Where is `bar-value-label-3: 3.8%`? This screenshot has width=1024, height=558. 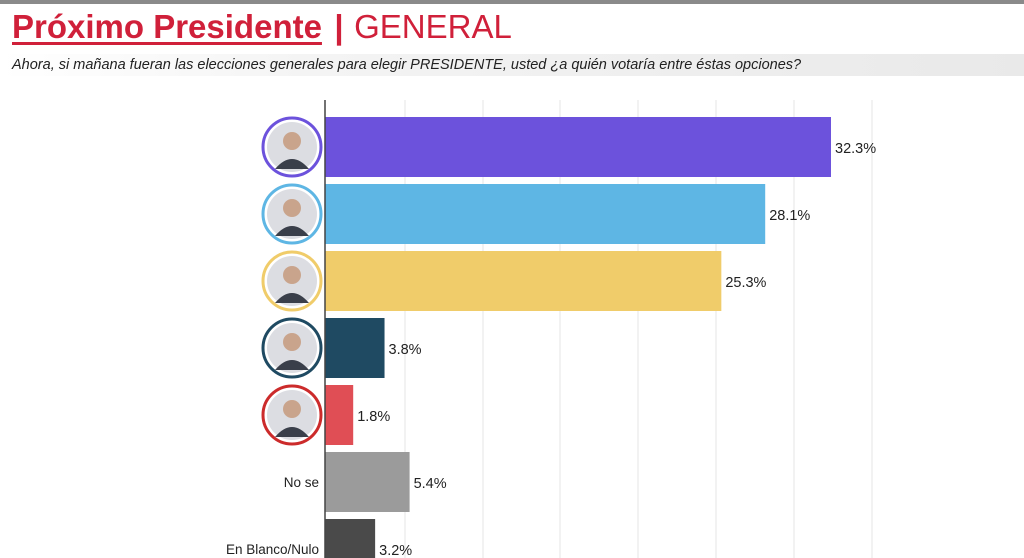 bar-value-label-3: 3.8% is located at coordinates (405, 350).